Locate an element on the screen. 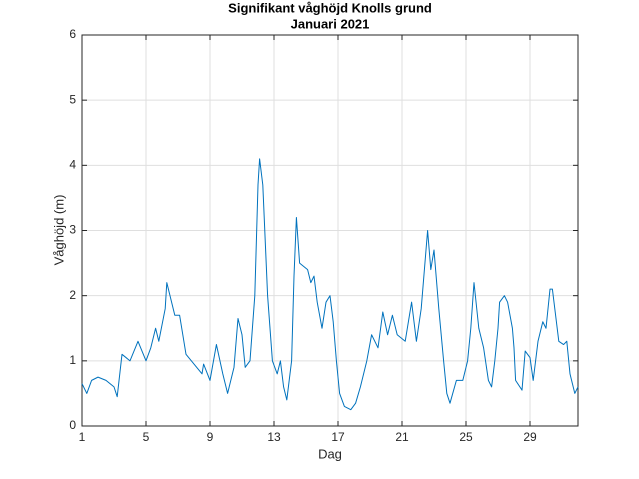  x-tick-label: 5 is located at coordinates (146, 437).